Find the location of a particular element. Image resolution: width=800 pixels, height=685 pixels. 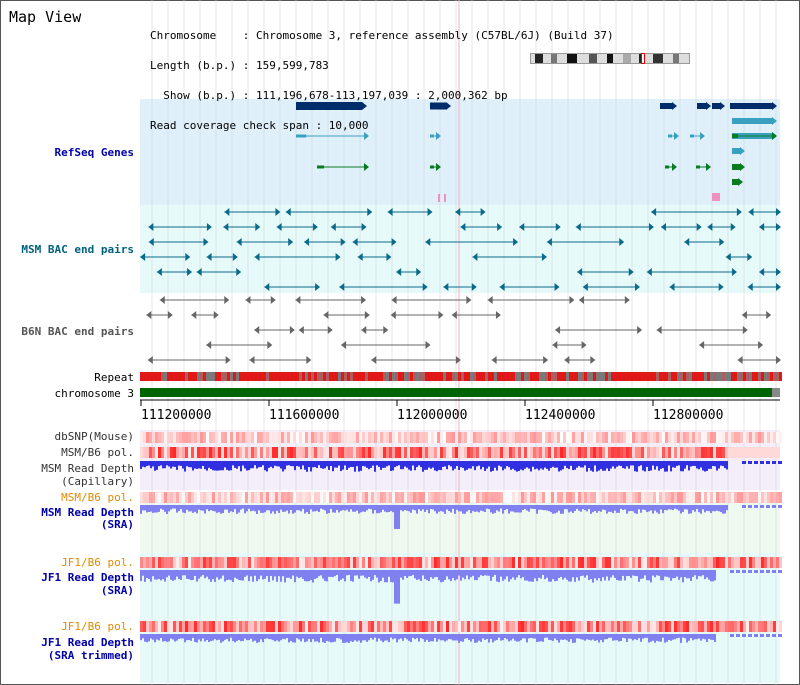

chromosome-ideogram is located at coordinates (610, 58).